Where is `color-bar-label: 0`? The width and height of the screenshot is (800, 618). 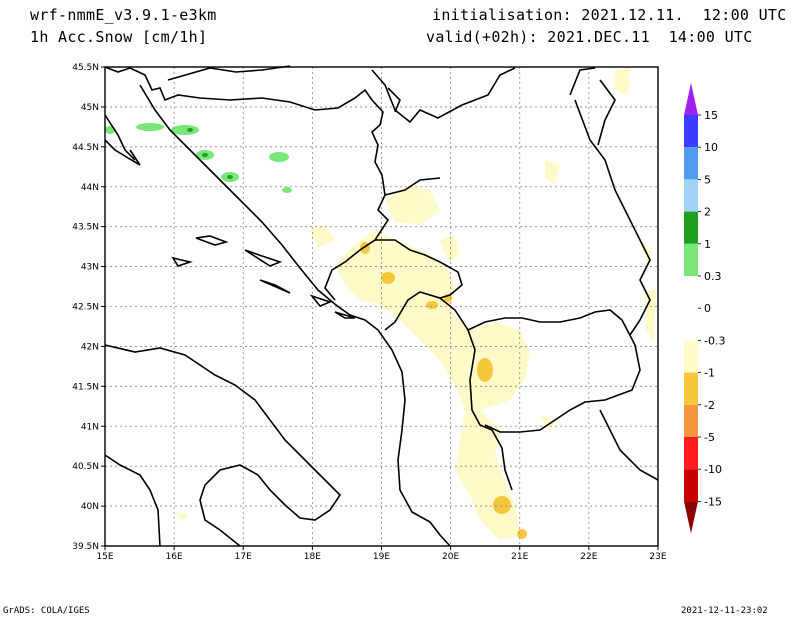
color-bar-label: 0 is located at coordinates (707, 308).